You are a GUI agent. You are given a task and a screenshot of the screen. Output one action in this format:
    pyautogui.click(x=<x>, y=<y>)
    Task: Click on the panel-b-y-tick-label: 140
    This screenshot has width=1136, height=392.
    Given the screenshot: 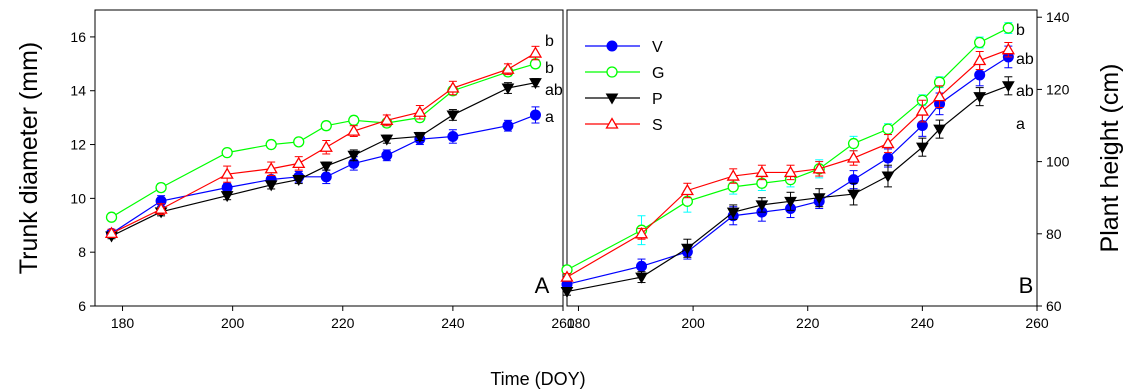 What is the action you would take?
    pyautogui.click(x=1058, y=17)
    